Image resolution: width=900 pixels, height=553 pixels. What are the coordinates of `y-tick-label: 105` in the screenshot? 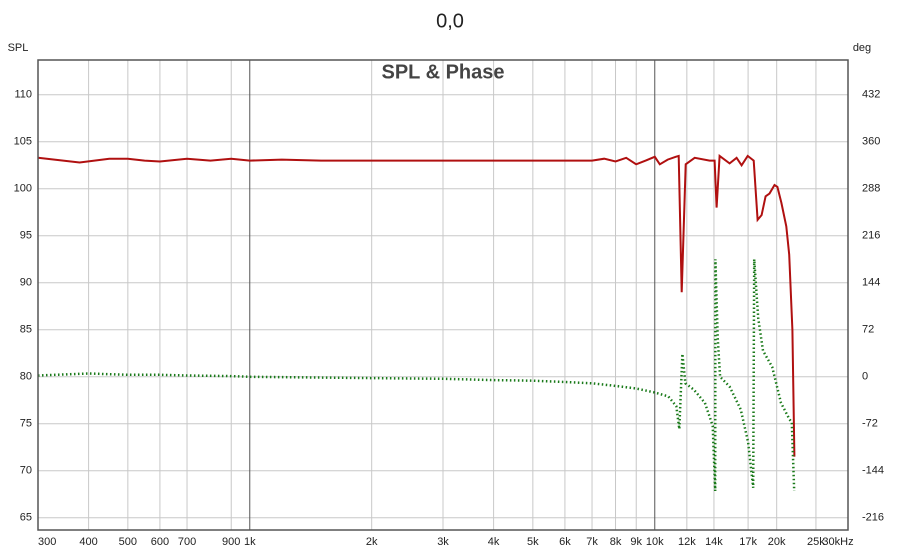 It's located at (23, 142).